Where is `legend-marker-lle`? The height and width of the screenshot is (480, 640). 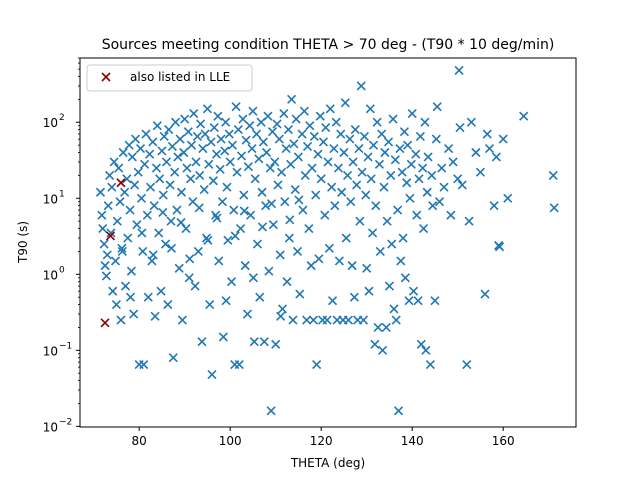
legend-marker-lle is located at coordinates (106, 77).